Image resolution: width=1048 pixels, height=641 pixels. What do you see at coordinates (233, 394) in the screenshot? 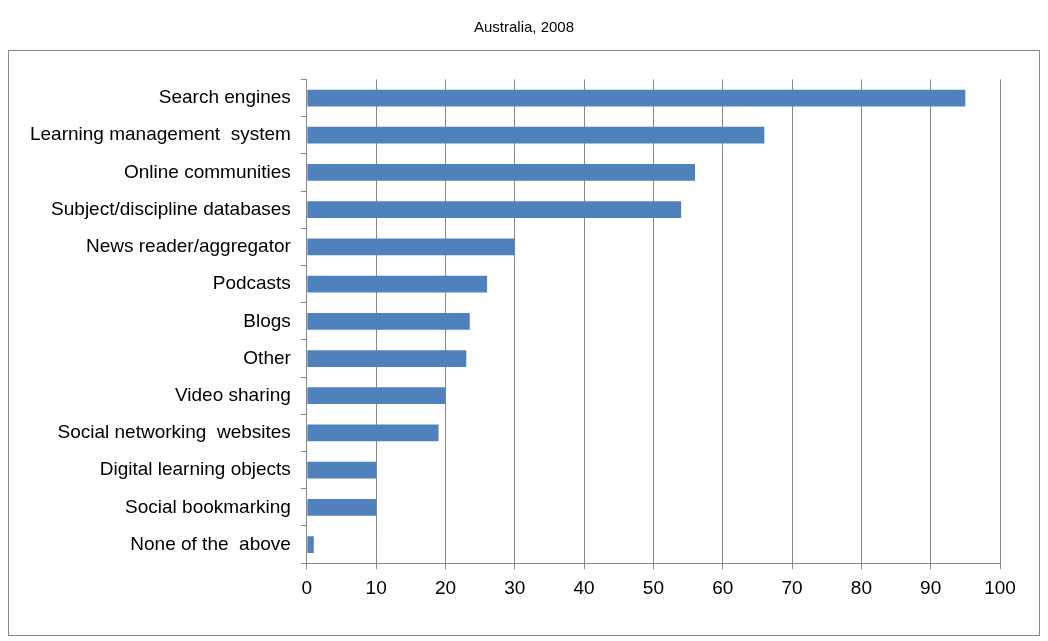
I see `y-tick-label: Video sharing` at bounding box center [233, 394].